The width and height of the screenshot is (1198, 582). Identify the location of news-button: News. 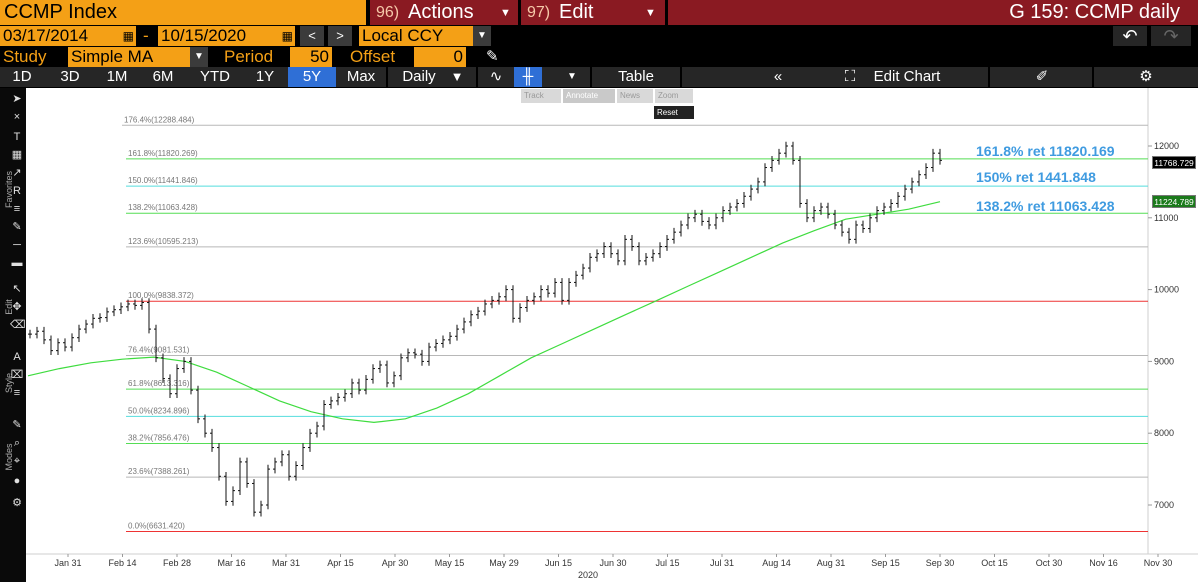
(635, 96).